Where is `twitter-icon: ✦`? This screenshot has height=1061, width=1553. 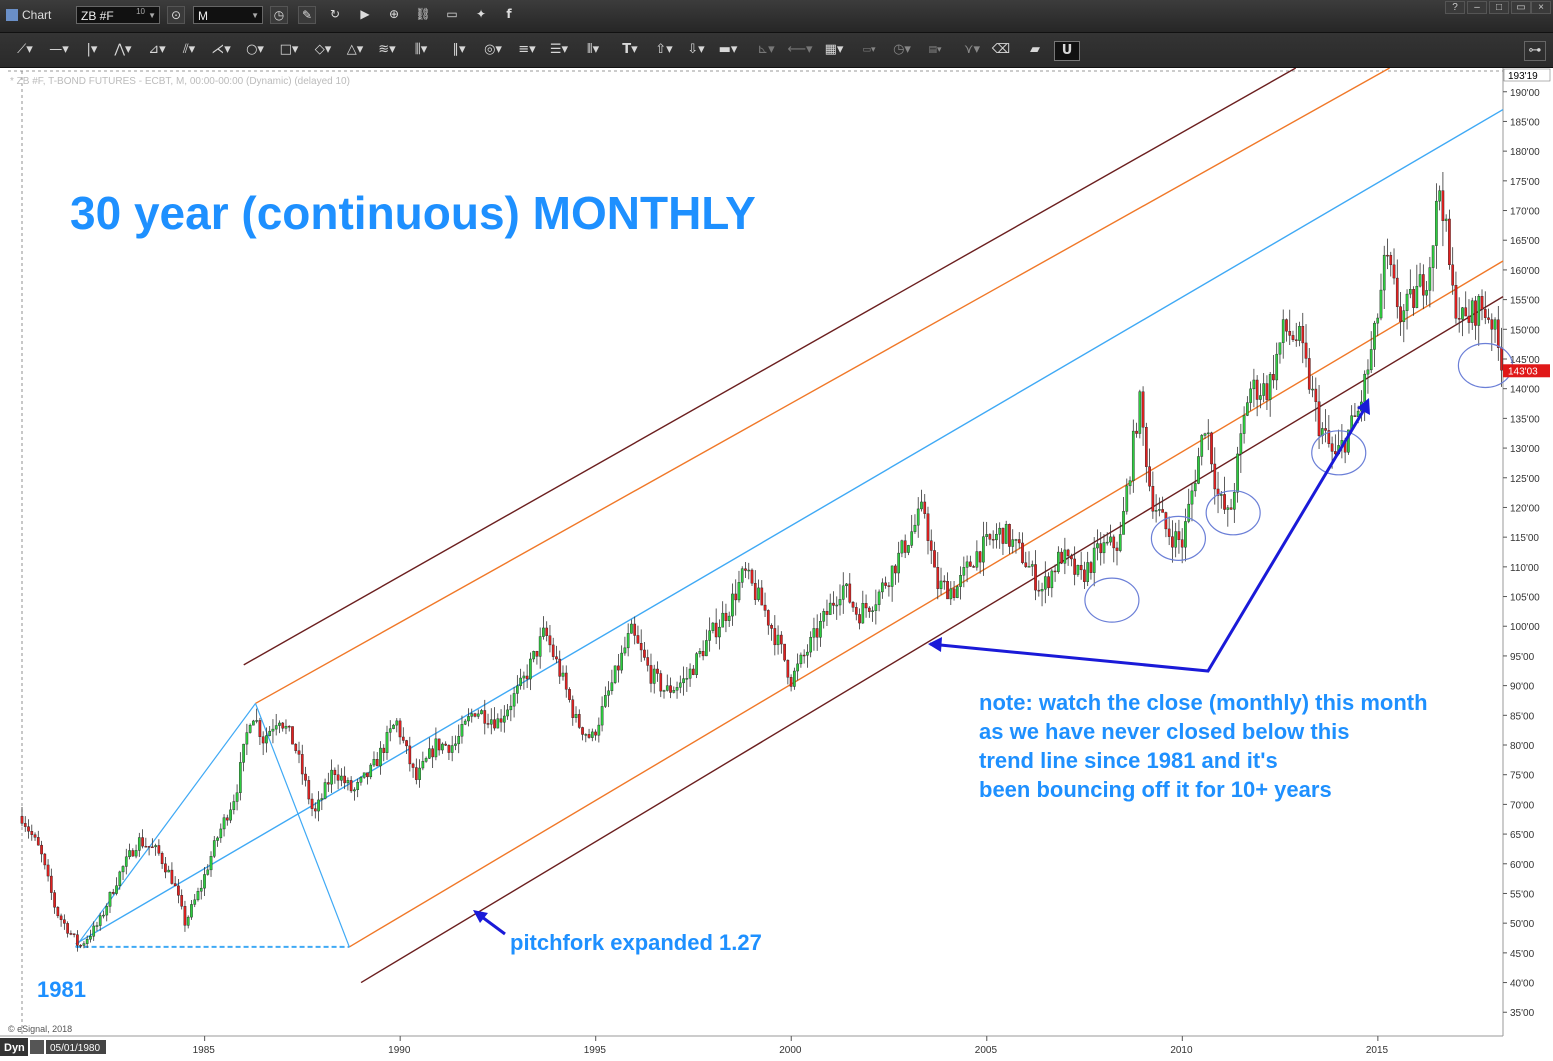
twitter-icon: ✦ is located at coordinates (481, 15).